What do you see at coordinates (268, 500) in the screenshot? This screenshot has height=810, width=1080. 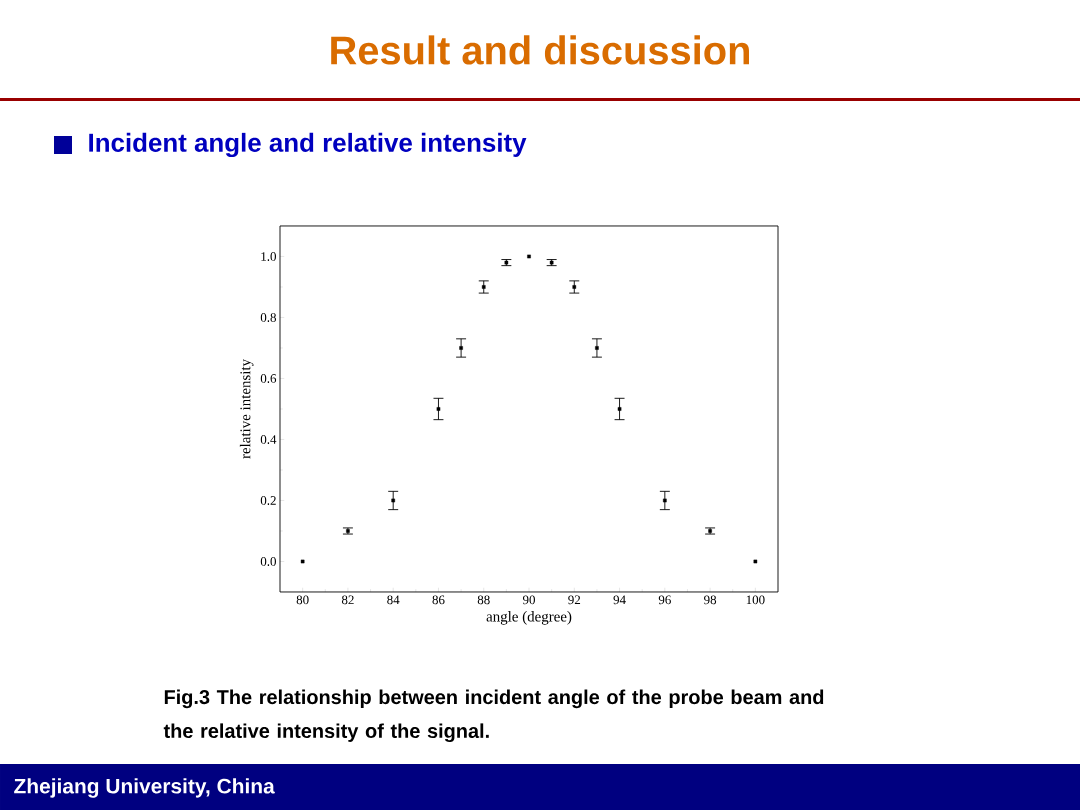 I see `y-tick-label: 0.2` at bounding box center [268, 500].